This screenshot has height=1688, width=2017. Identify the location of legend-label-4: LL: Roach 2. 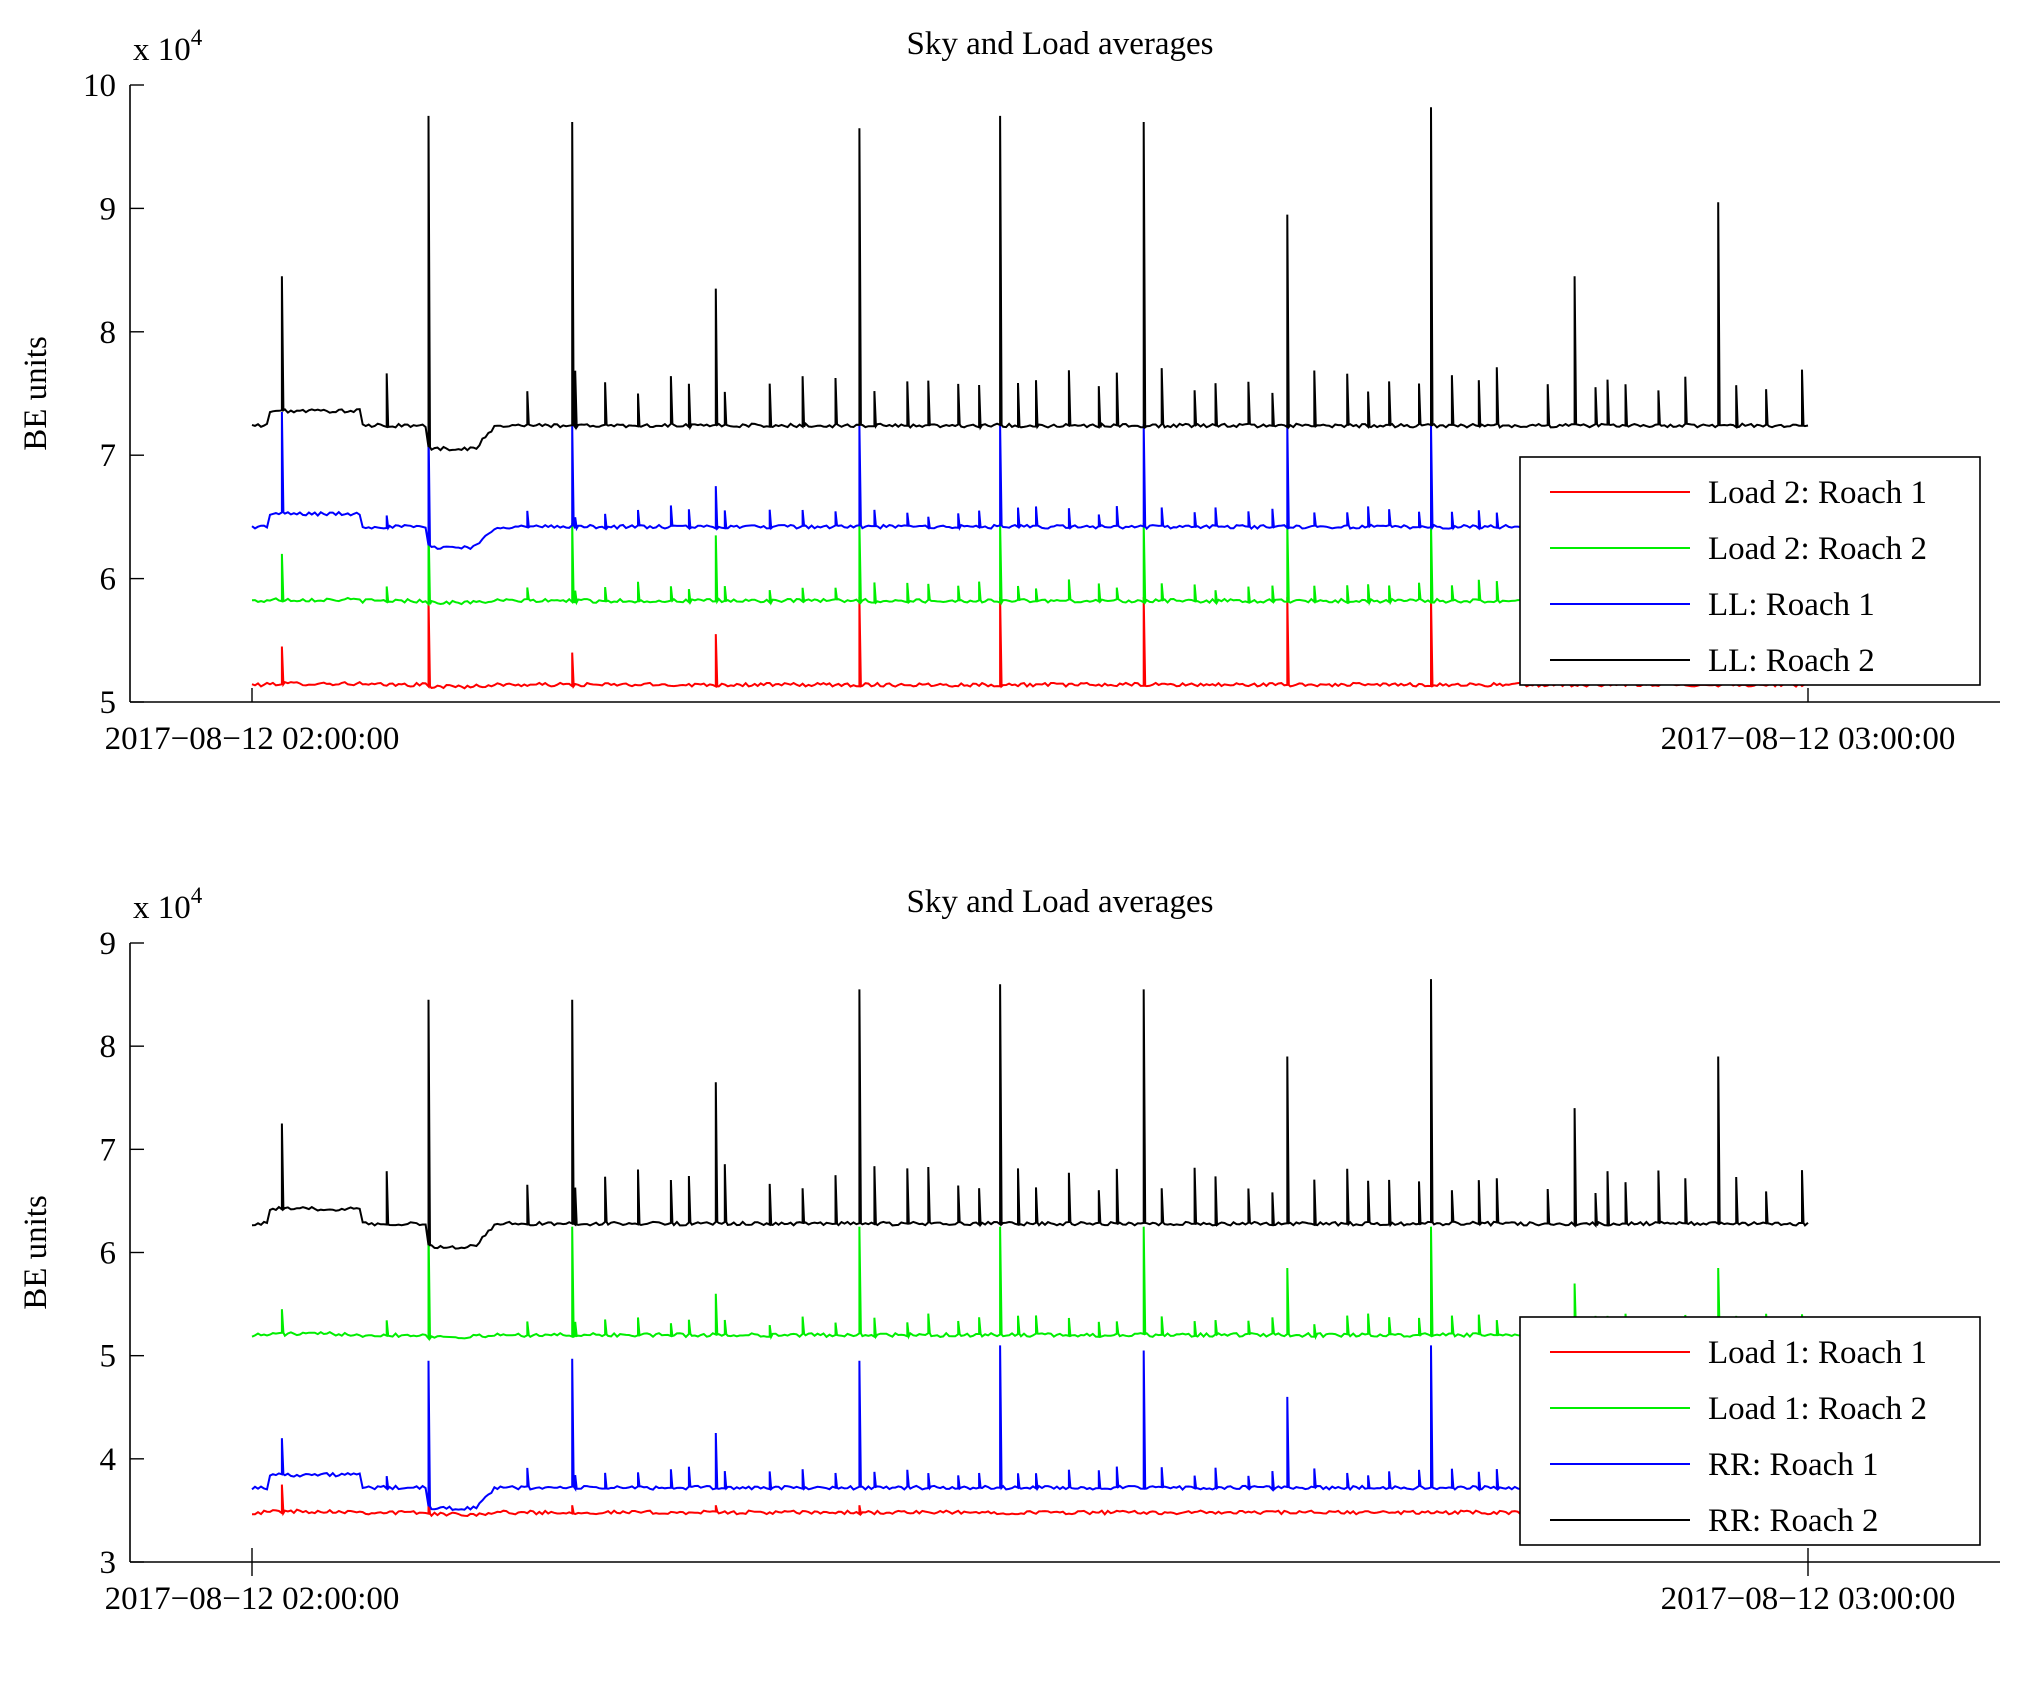
(1791, 661).